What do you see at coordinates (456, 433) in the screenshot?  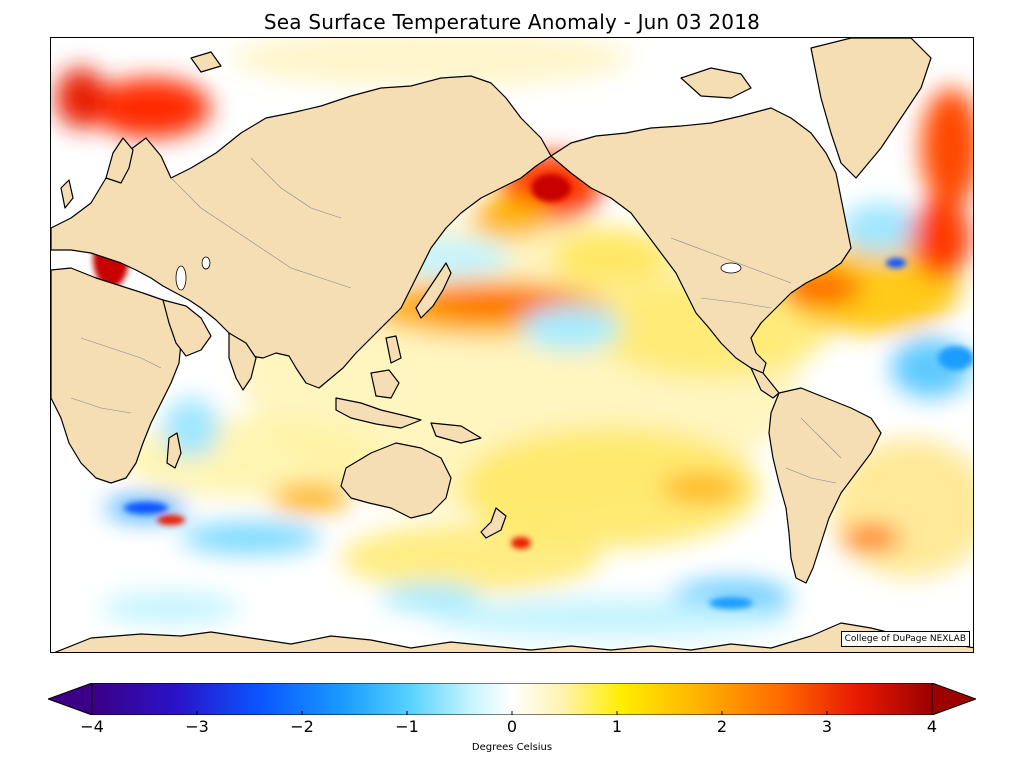 I see `new-guinea-island` at bounding box center [456, 433].